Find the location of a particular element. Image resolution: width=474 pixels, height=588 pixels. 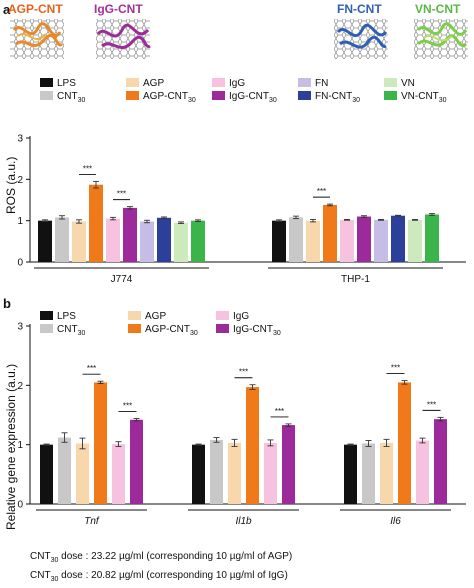

fn-cnt-illustration is located at coordinates (361, 39).